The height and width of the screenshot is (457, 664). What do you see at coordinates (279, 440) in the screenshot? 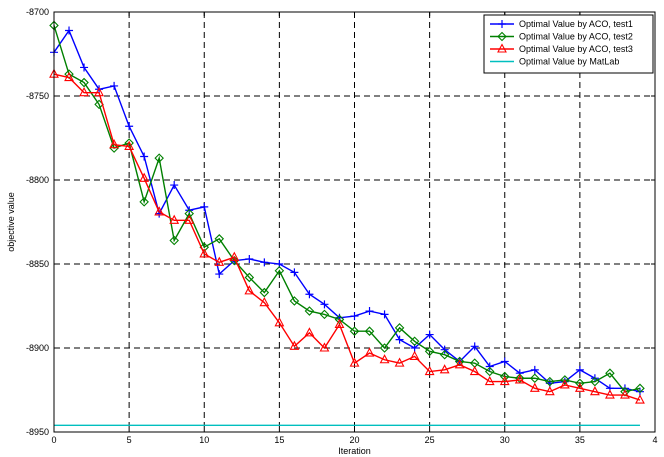
I see `x-tick-label: 15` at bounding box center [279, 440].